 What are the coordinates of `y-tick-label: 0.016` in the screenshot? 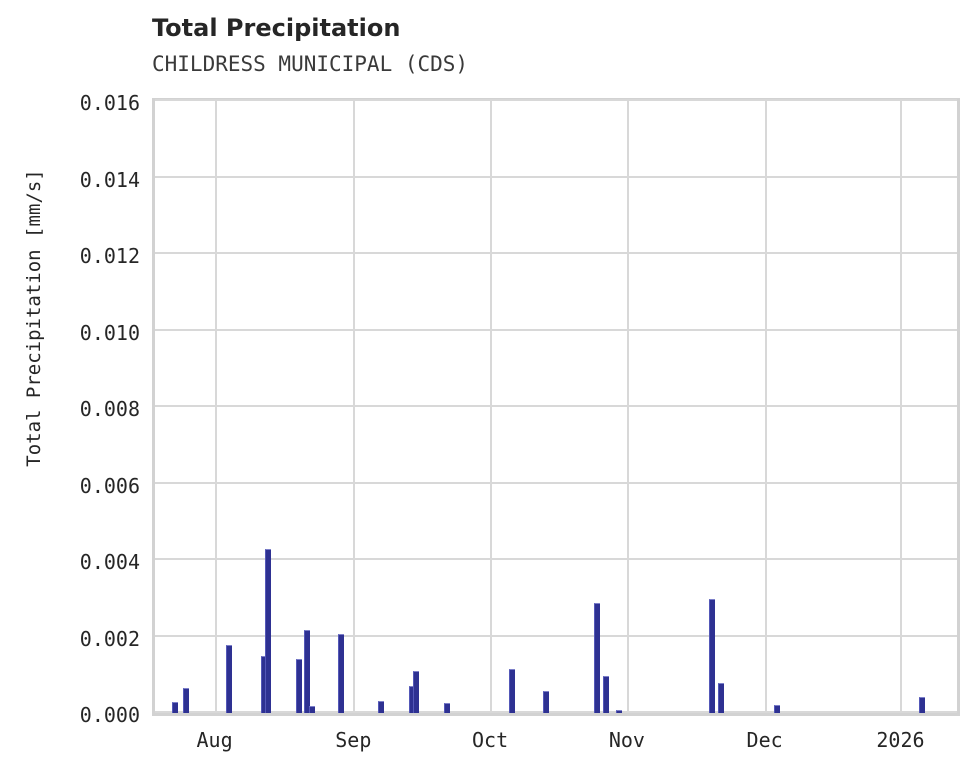 It's located at (109, 103).